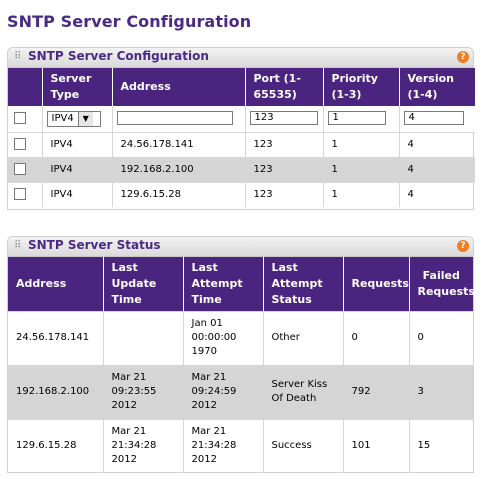 The image size is (483, 479). Describe the element at coordinates (143, 391) in the screenshot. I see `last-update-cell: Mar 21 09:23:55 2012` at that location.